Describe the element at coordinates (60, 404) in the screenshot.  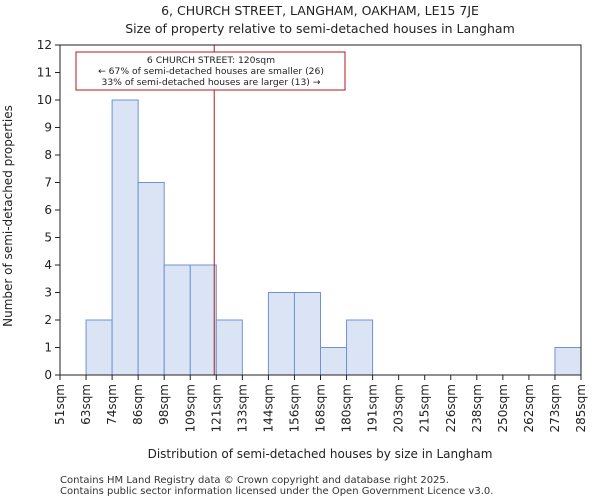
I see `x-tick-label: 51sqm` at that location.